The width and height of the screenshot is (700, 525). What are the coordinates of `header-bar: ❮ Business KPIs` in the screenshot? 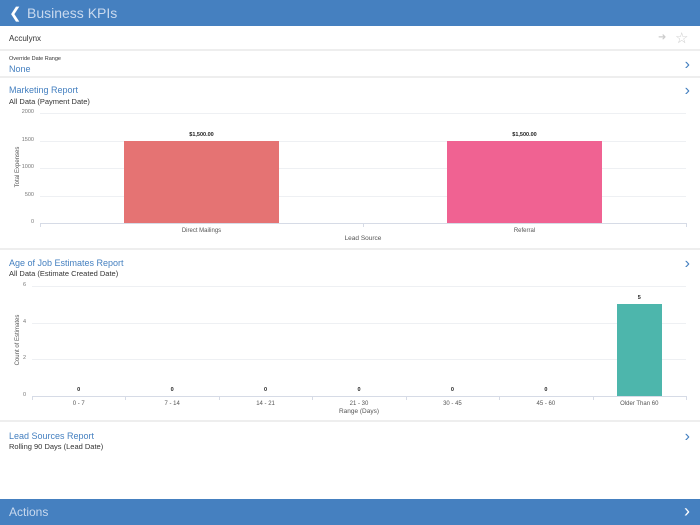 It's located at (350, 13).